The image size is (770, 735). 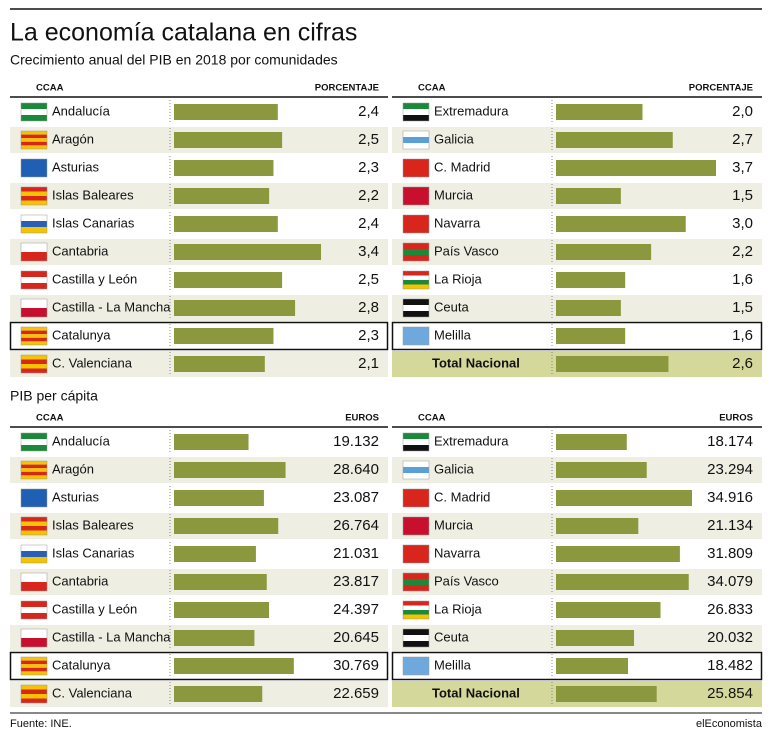 I want to click on value-label: 2,0, so click(x=742, y=111).